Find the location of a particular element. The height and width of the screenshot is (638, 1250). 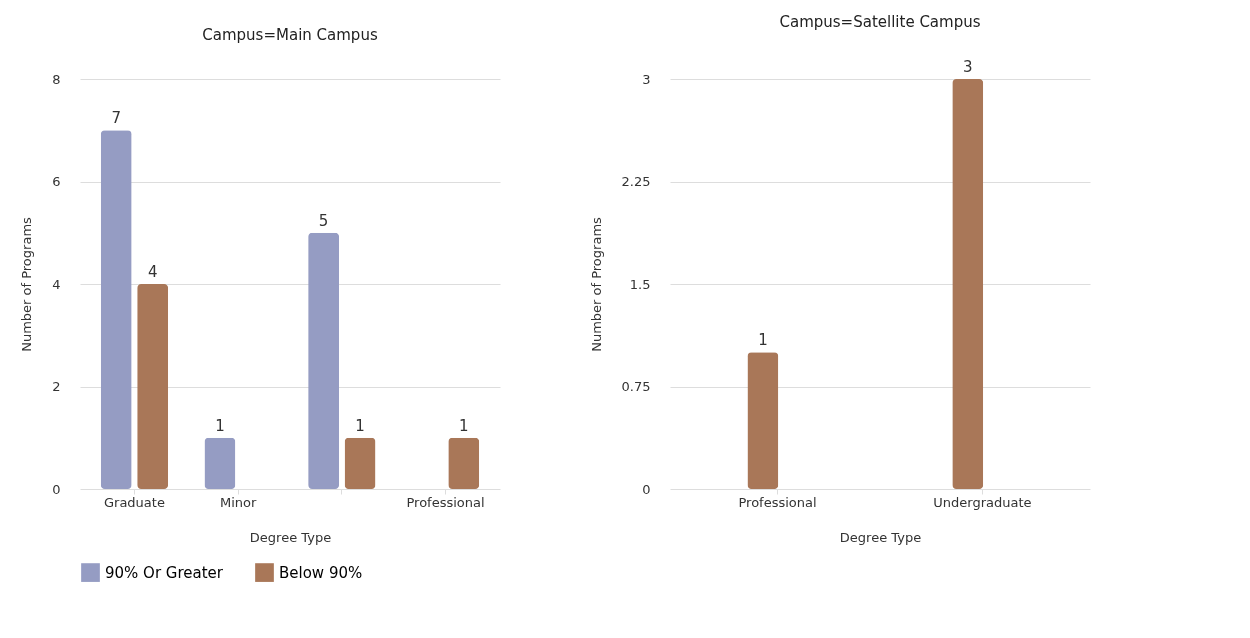

y-tick-label: 0.75 is located at coordinates (636, 386).